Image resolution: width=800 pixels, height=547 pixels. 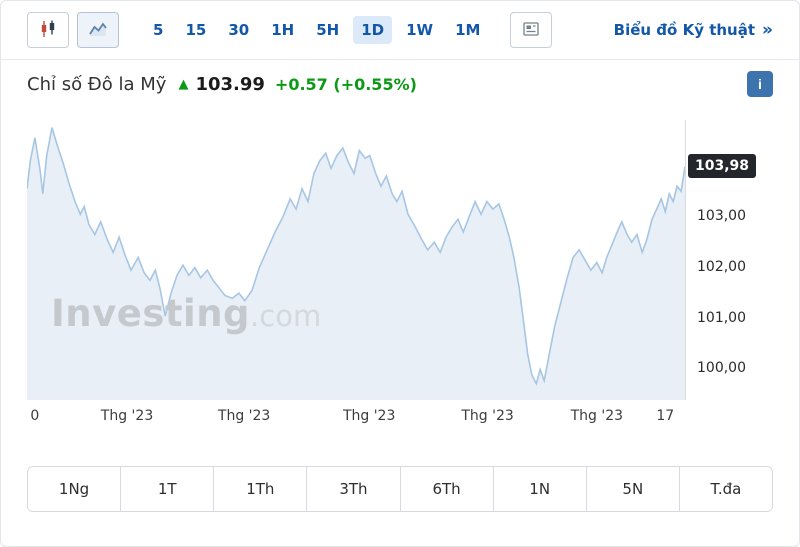 I want to click on last-price: 103.99, so click(x=230, y=84).